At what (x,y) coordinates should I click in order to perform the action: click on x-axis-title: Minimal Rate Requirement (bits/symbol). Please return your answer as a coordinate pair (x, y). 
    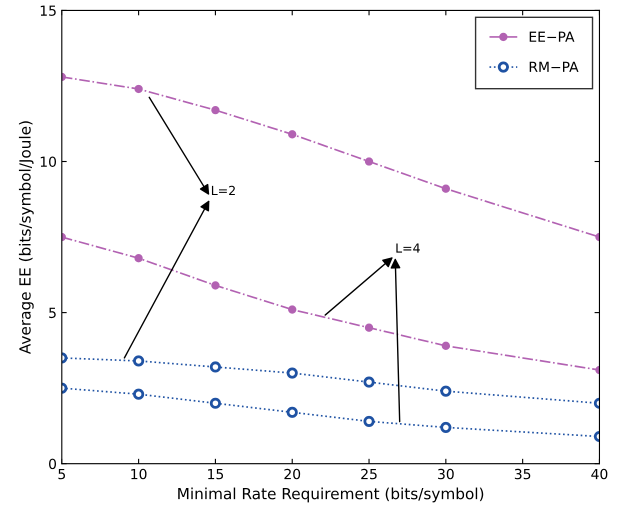
    Looking at the image, I should click on (331, 495).